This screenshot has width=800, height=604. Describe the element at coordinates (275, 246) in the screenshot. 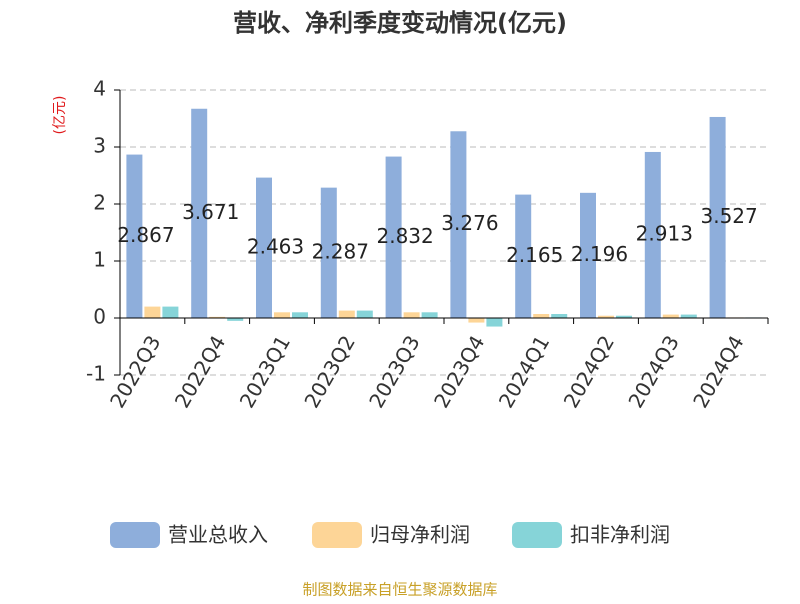

I see `data-label: 2.463` at that location.